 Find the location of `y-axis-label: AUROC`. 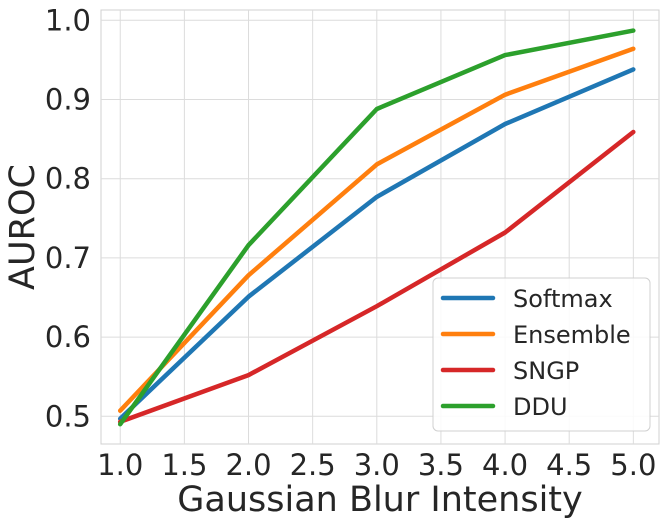

y-axis-label: AUROC is located at coordinates (23, 227).